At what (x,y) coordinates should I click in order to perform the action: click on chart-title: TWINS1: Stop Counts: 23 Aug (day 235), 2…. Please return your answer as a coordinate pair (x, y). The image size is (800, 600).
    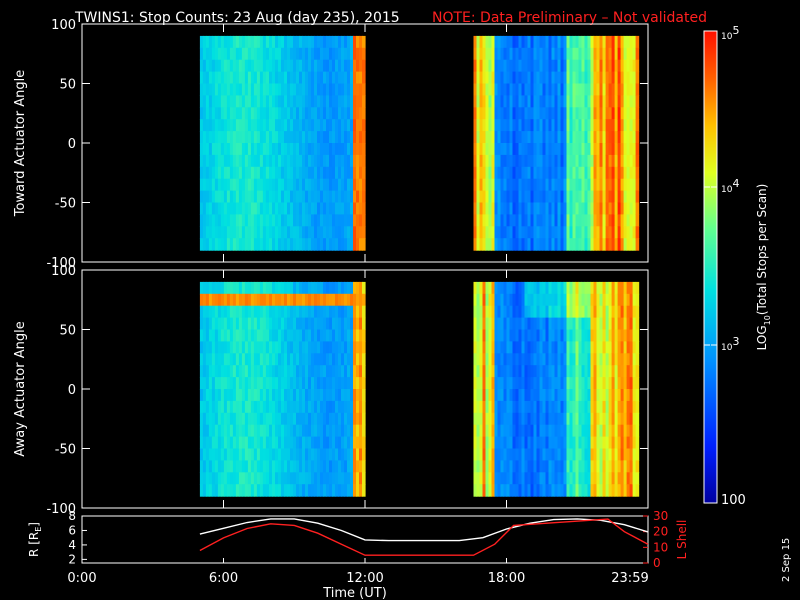
    Looking at the image, I should click on (237, 18).